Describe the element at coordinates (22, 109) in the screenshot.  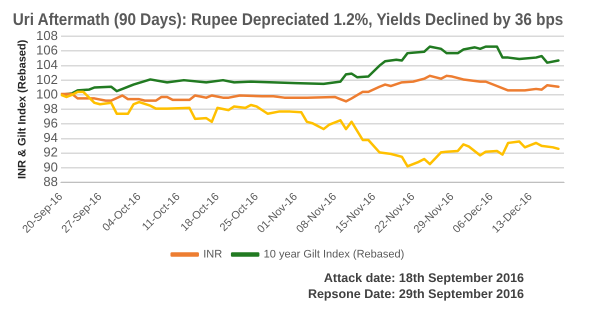
I see `y-axis-title: INR & Gilt Index (Rebased)` at that location.